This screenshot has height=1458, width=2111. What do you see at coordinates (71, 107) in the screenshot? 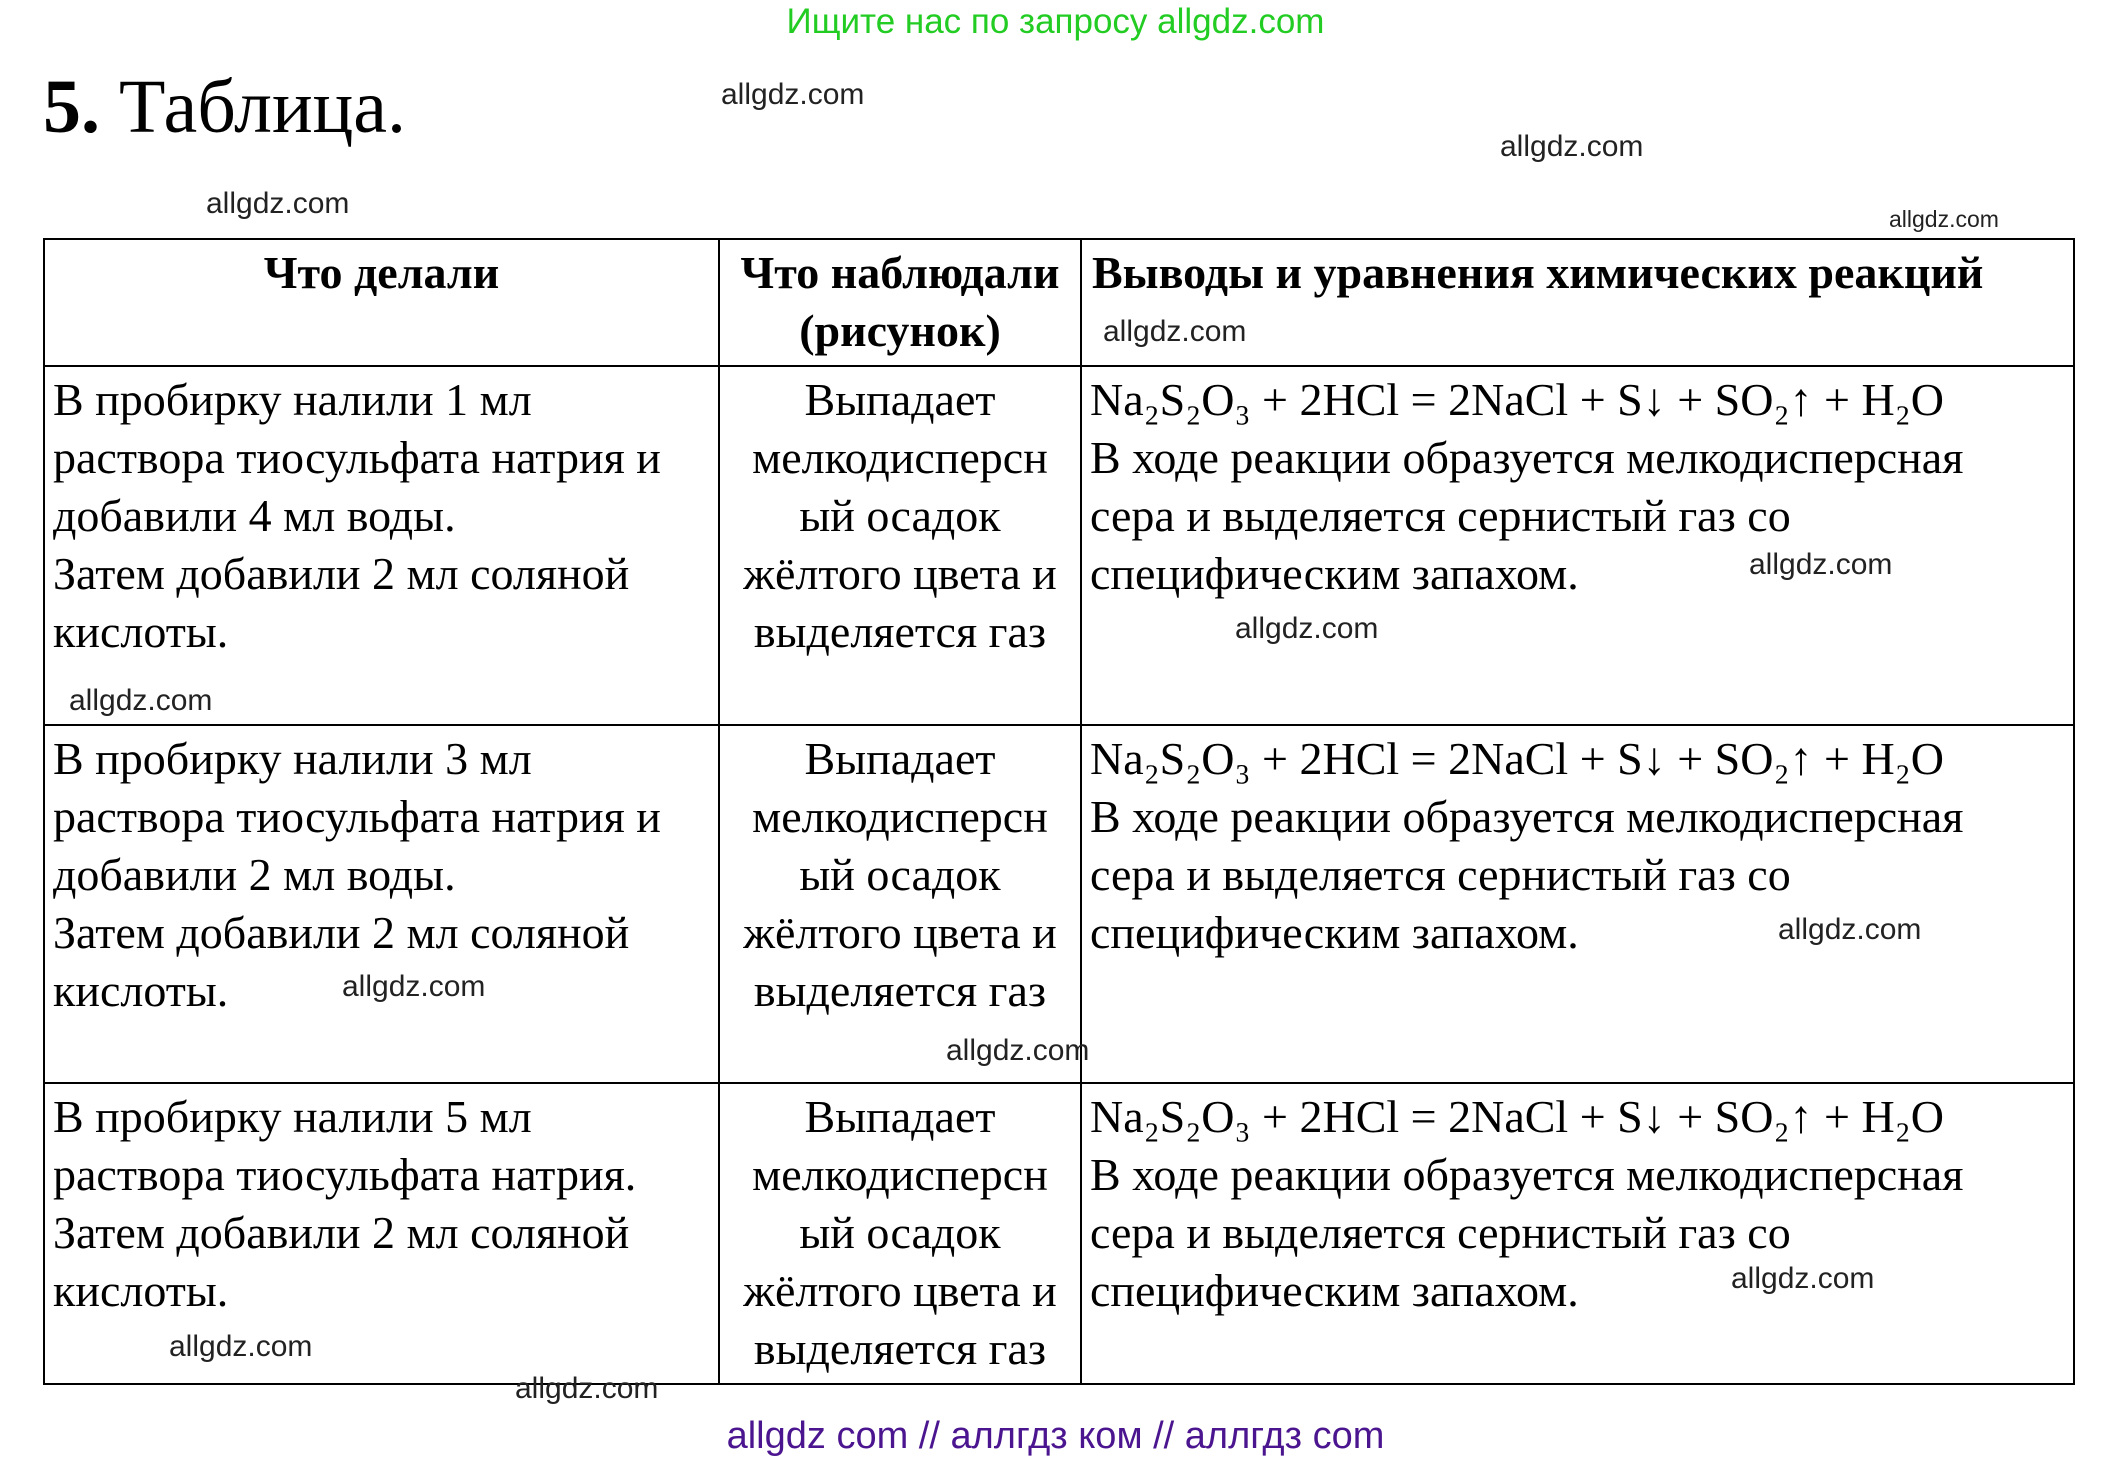
I see `task-number: 5.` at bounding box center [71, 107].